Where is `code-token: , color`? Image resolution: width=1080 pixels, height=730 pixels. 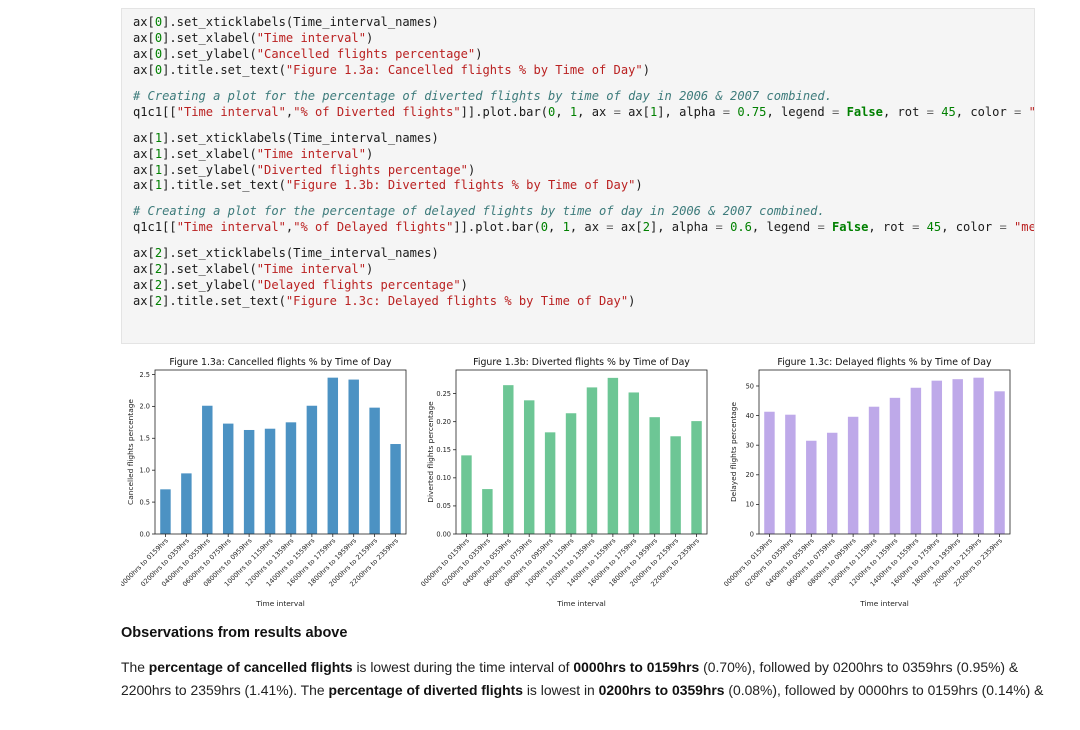
code-token: , color is located at coordinates (985, 111).